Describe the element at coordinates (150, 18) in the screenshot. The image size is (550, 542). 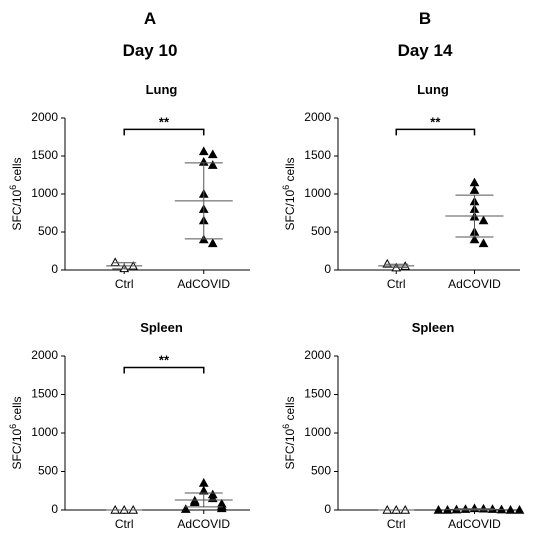
I see `column-label: A` at that location.